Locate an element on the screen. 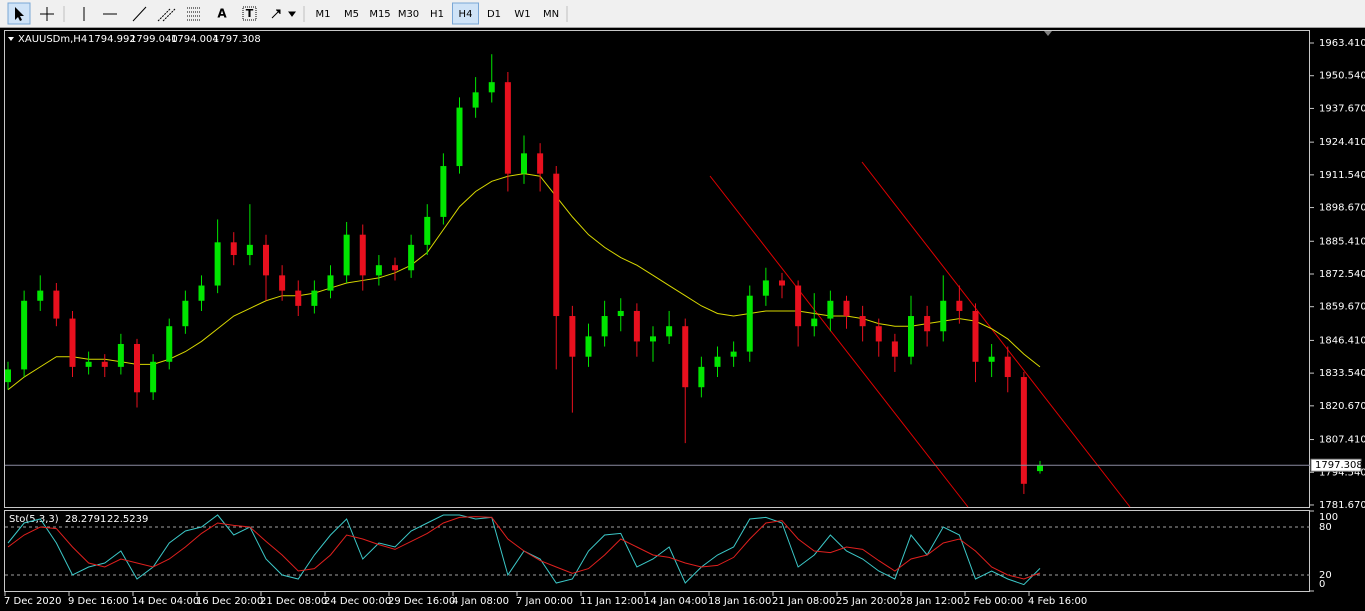 Image resolution: width=1365 pixels, height=611 pixels. timeframe-button: MN is located at coordinates (551, 14).